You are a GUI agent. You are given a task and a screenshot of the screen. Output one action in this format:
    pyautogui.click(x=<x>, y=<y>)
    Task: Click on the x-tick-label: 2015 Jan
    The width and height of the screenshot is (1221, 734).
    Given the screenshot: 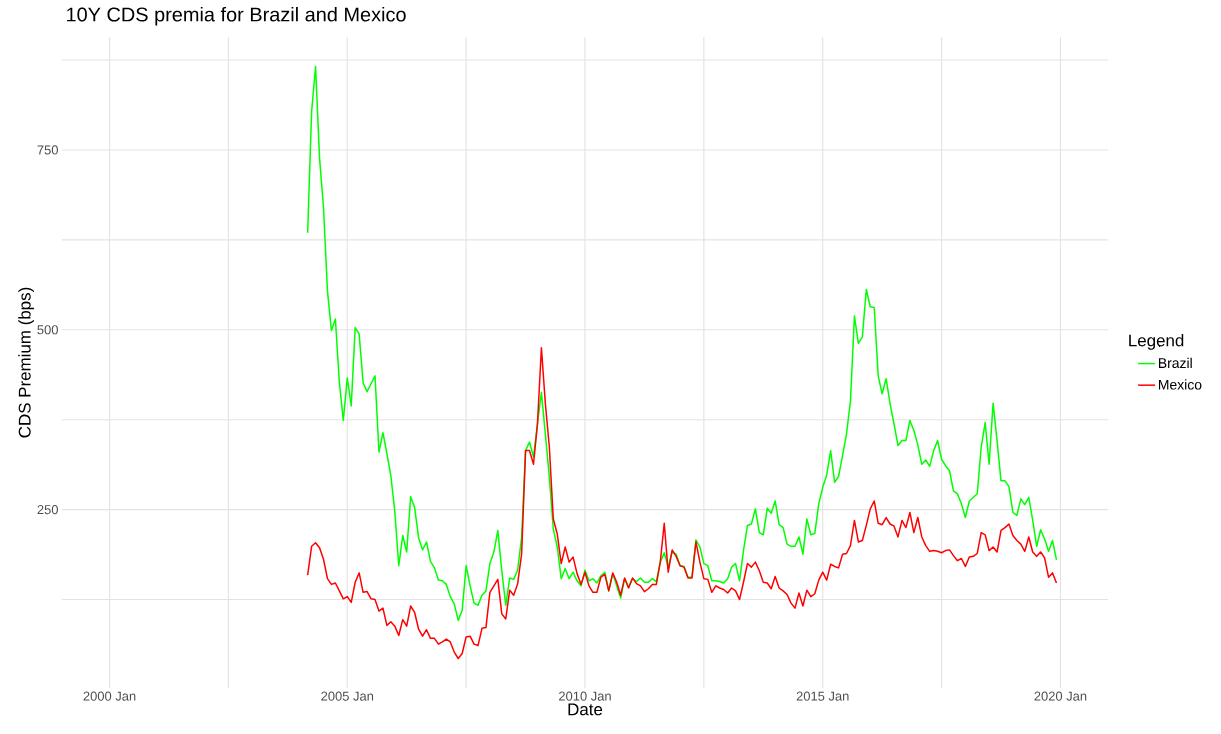 What is the action you would take?
    pyautogui.click(x=822, y=696)
    